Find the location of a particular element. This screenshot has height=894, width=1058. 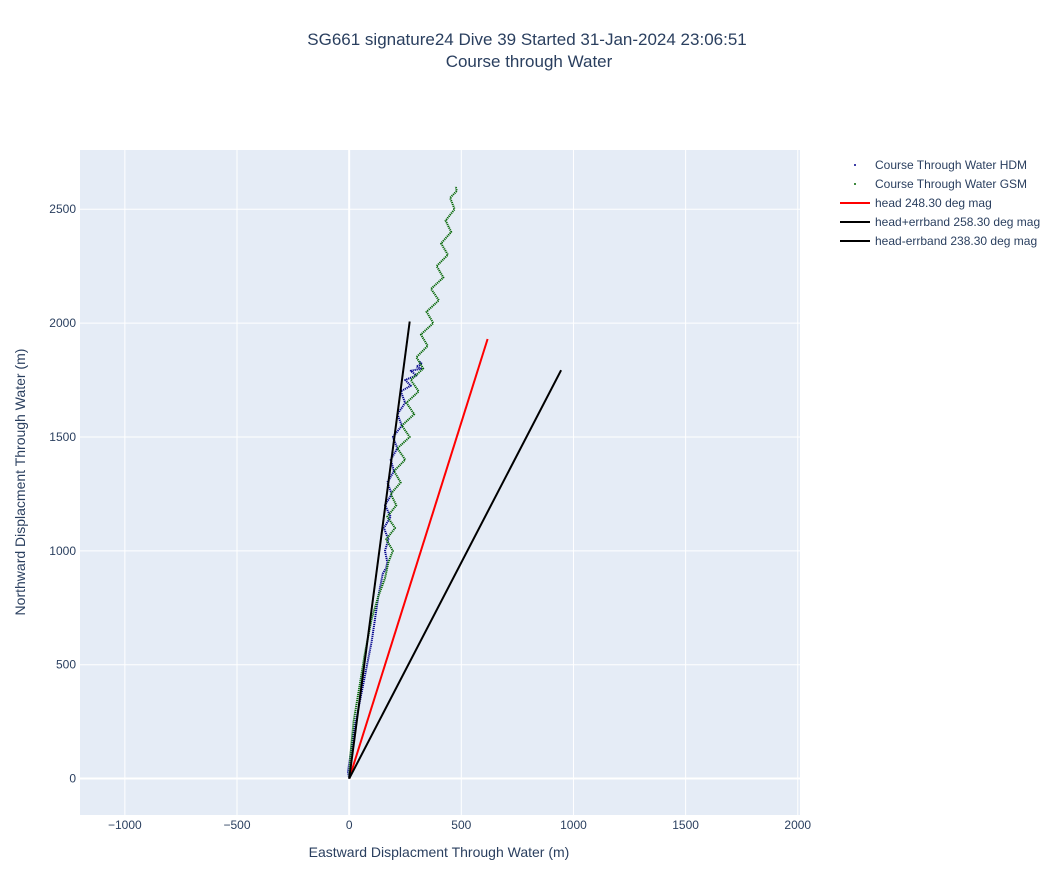

legend-item-2: head 248.30 deg mag is located at coordinates (916, 203).